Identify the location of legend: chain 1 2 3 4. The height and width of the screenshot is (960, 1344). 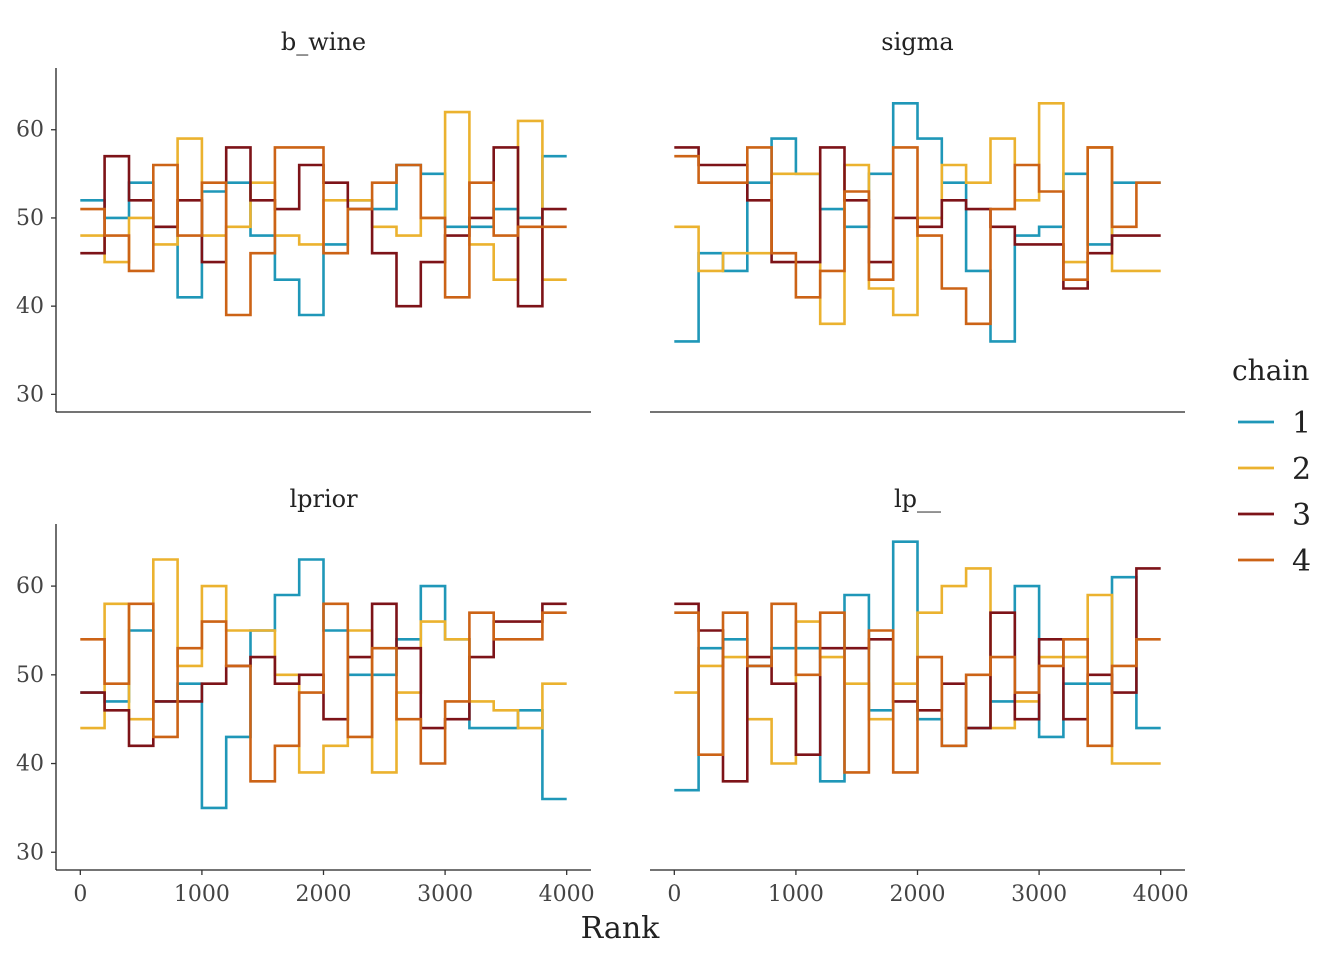
(1271, 466).